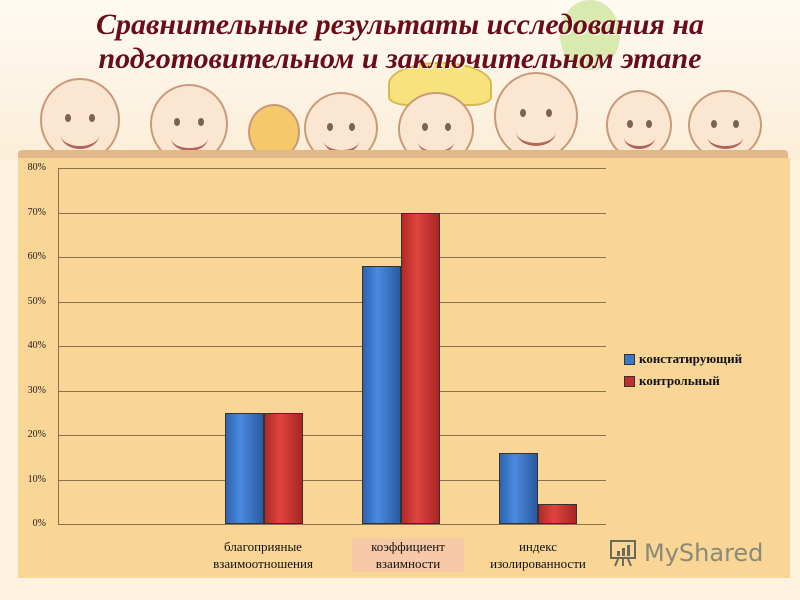  What do you see at coordinates (538, 546) in the screenshot?
I see `category-label-line: индекс` at bounding box center [538, 546].